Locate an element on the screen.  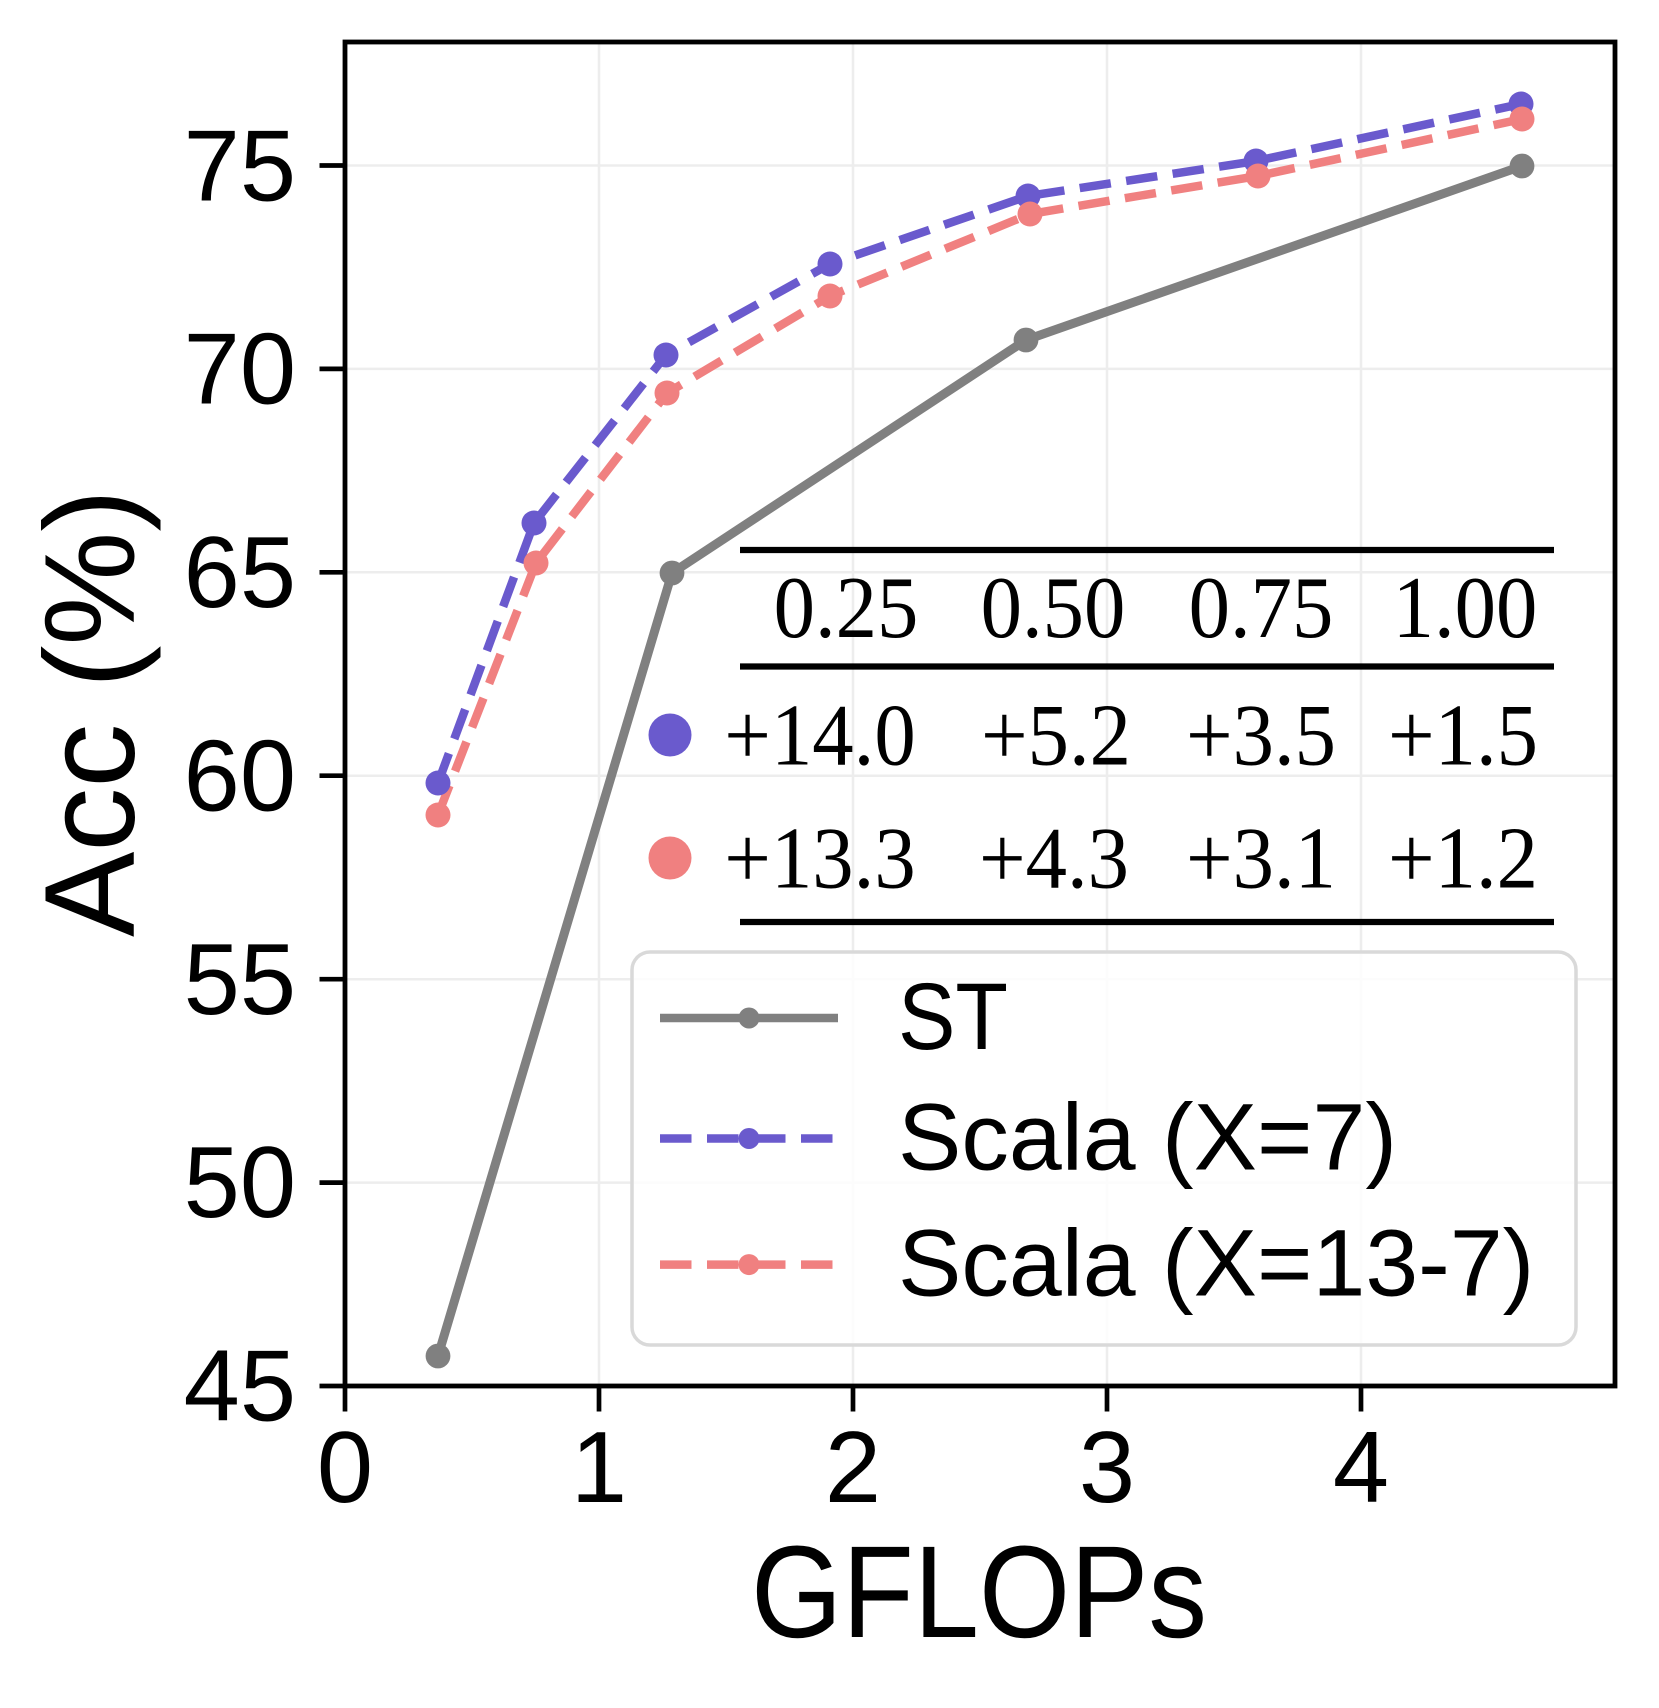
svg-text: +3.5 is located at coordinates (1261, 735).